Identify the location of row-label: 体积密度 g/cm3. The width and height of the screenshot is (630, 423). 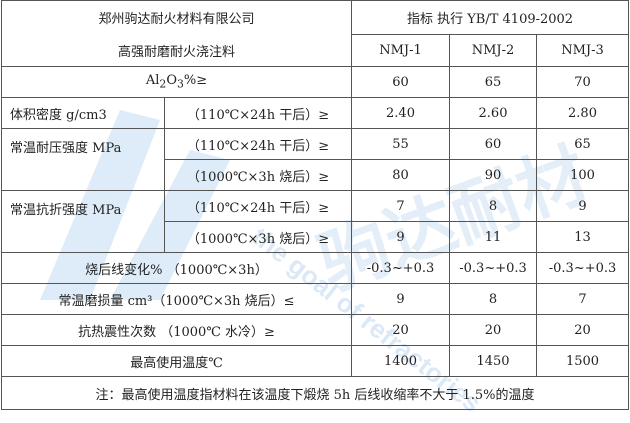
(83, 113).